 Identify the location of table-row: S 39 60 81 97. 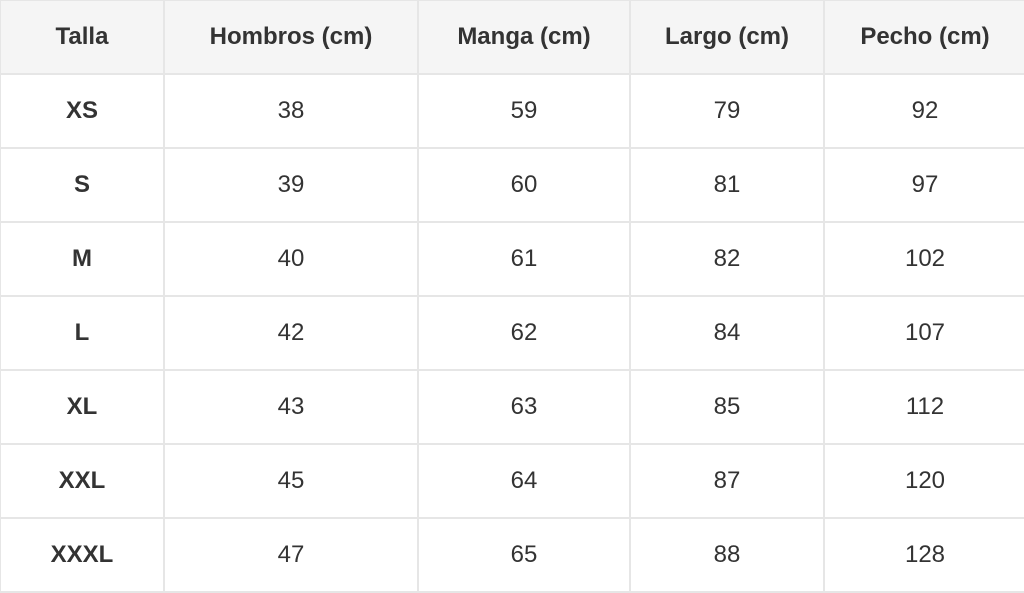
(512, 185).